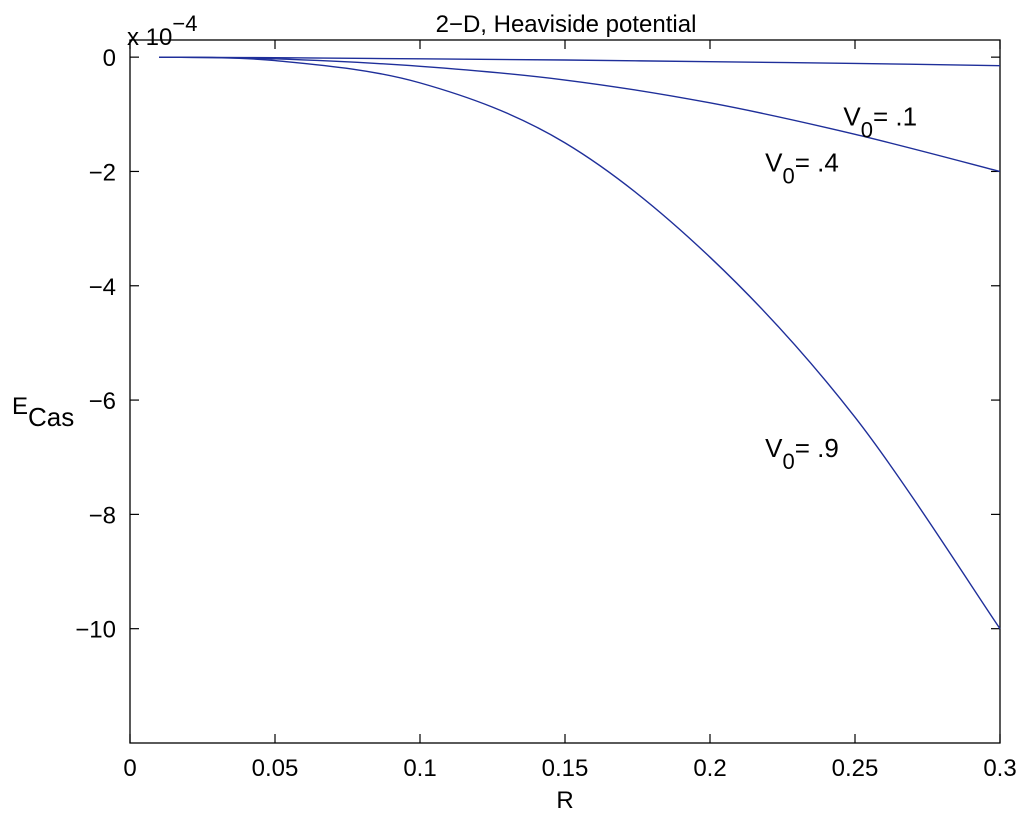  What do you see at coordinates (855, 768) in the screenshot?
I see `x-tick-label: 0.25` at bounding box center [855, 768].